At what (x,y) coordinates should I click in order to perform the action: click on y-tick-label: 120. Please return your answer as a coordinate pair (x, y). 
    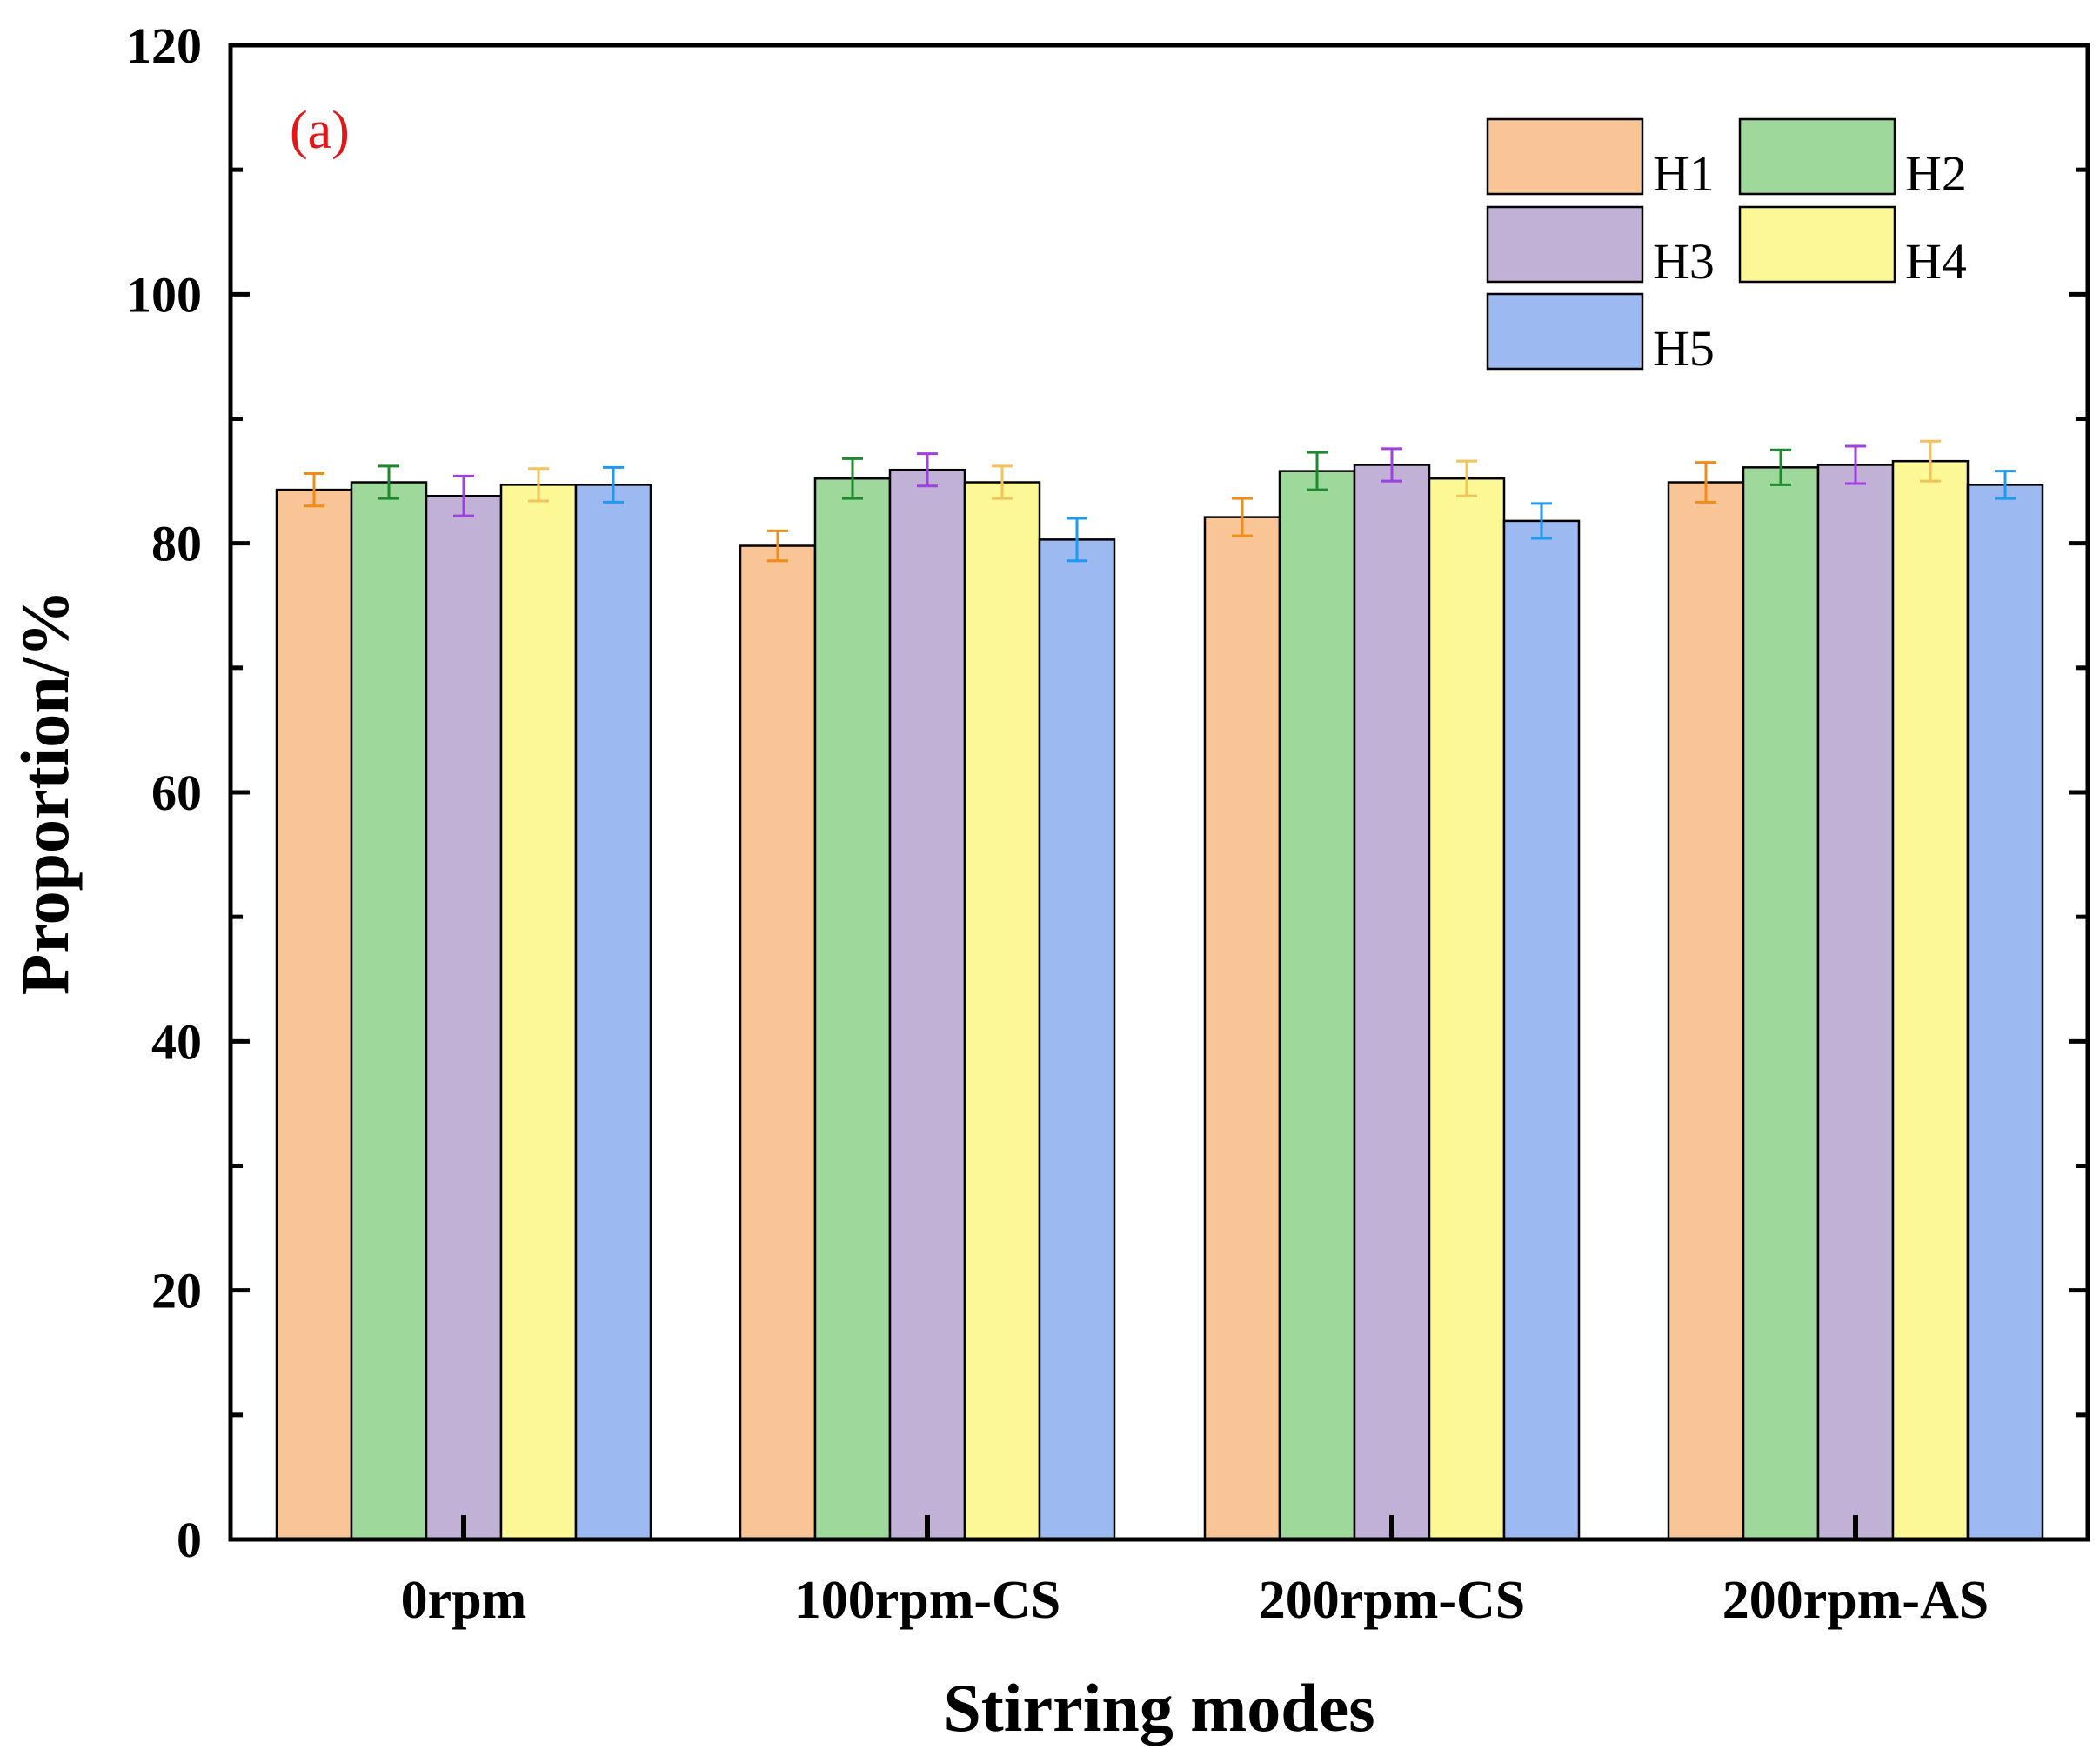
    Looking at the image, I should click on (164, 46).